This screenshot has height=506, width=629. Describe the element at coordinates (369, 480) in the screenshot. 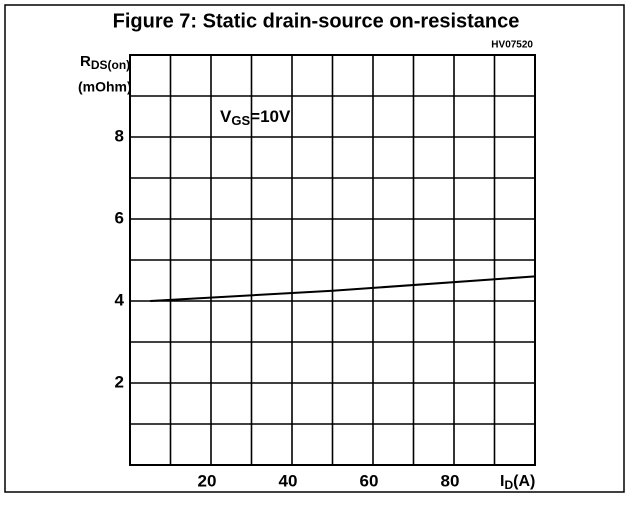

I see `x-tick-label: 60` at that location.